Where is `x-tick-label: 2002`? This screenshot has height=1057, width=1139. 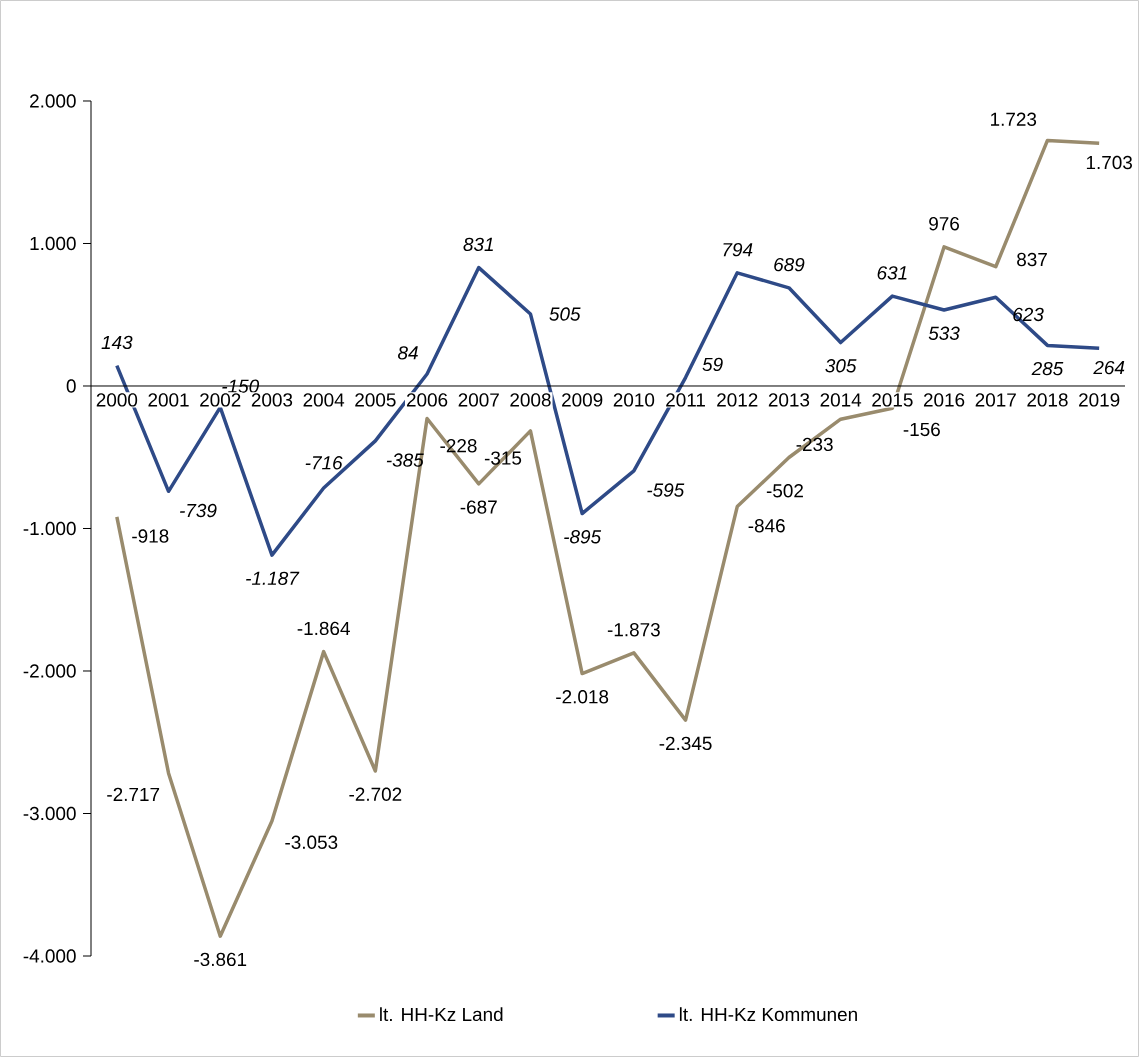 x-tick-label: 2002 is located at coordinates (220, 400).